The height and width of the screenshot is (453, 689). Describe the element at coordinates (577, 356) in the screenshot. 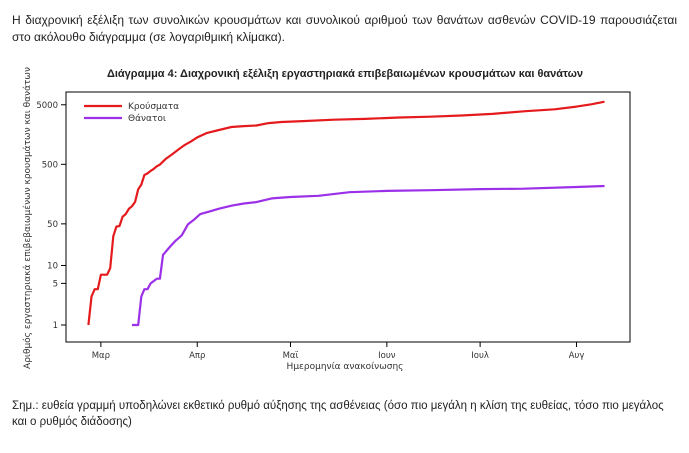

I see `x-tick-label: Αυγ` at that location.